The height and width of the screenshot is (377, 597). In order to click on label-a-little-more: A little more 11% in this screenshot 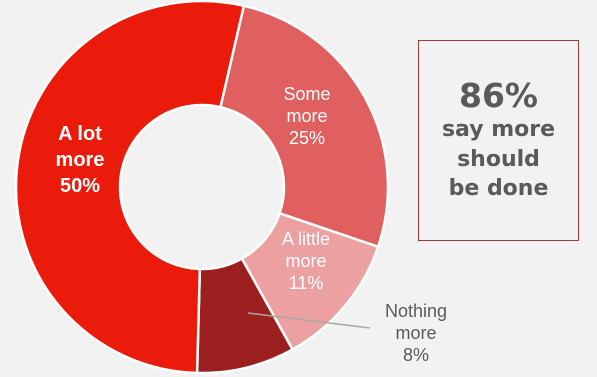, I will do `click(306, 261)`.